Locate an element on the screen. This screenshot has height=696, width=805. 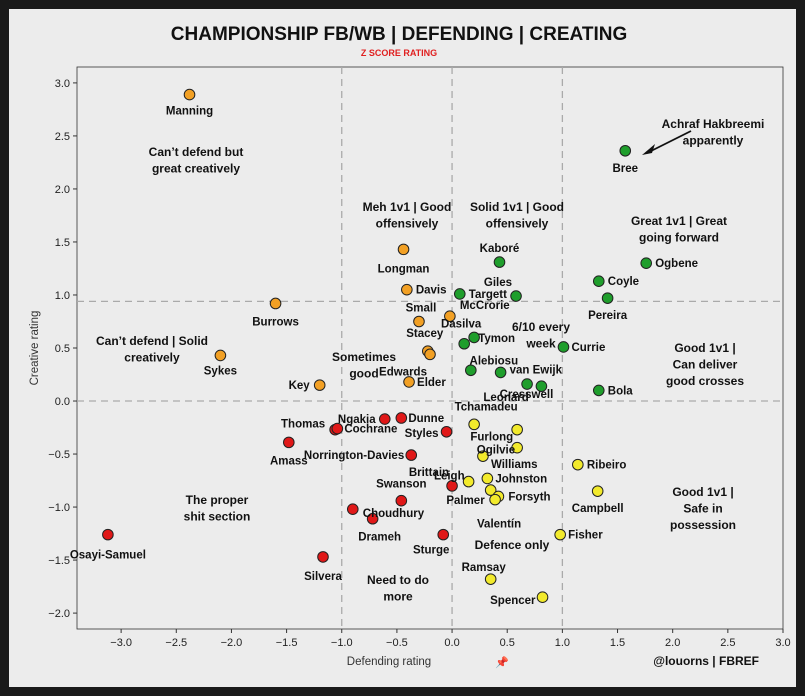
label-mccrorie: McCrorie is located at coordinates (485, 306).